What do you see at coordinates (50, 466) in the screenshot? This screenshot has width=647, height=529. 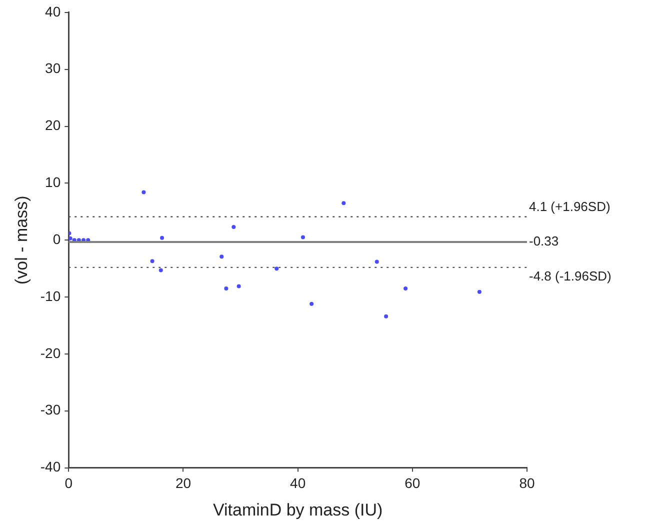 I see `y-tick-label: -40` at bounding box center [50, 466].